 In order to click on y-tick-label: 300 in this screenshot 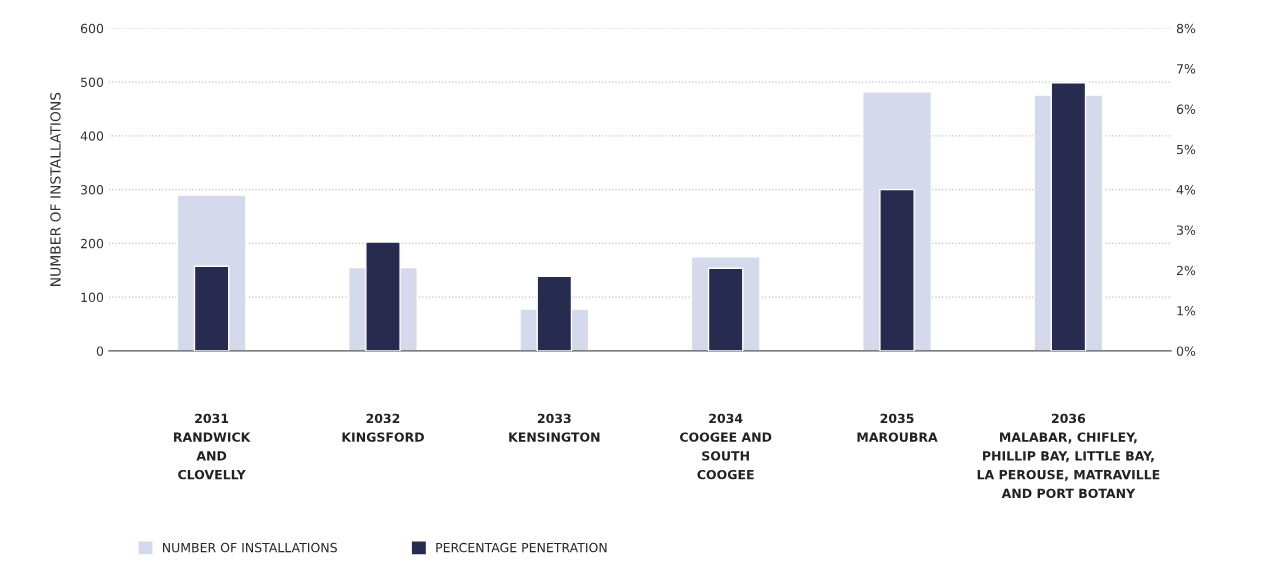, I will do `click(92, 190)`.